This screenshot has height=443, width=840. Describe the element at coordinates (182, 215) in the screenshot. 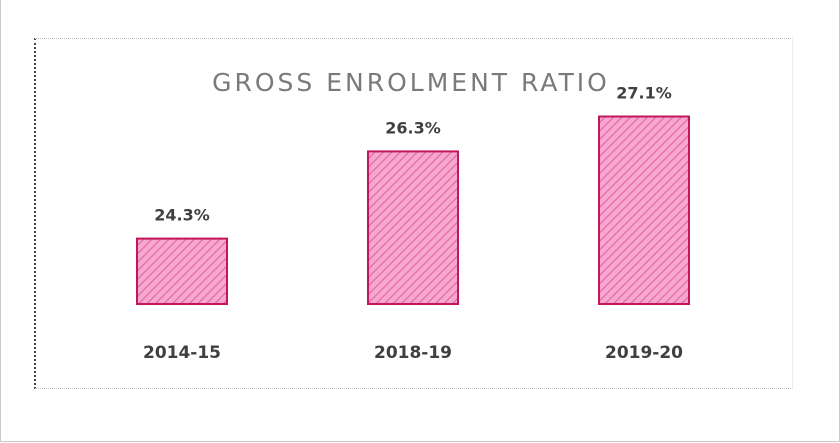

I see `data-label-2014-15: 24.3%` at that location.